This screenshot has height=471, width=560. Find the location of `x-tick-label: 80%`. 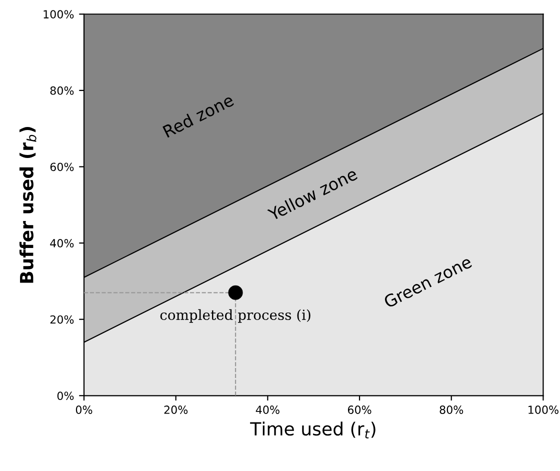

x-tick-label: 80% is located at coordinates (452, 410).